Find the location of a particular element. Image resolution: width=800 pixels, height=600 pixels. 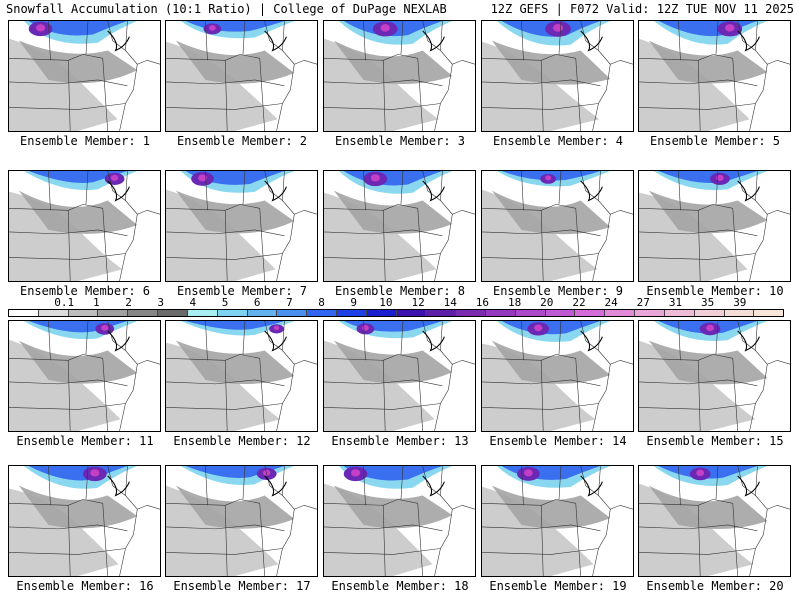

ensemble-member-caption: Ensemble Member: 9 is located at coordinates (558, 291).